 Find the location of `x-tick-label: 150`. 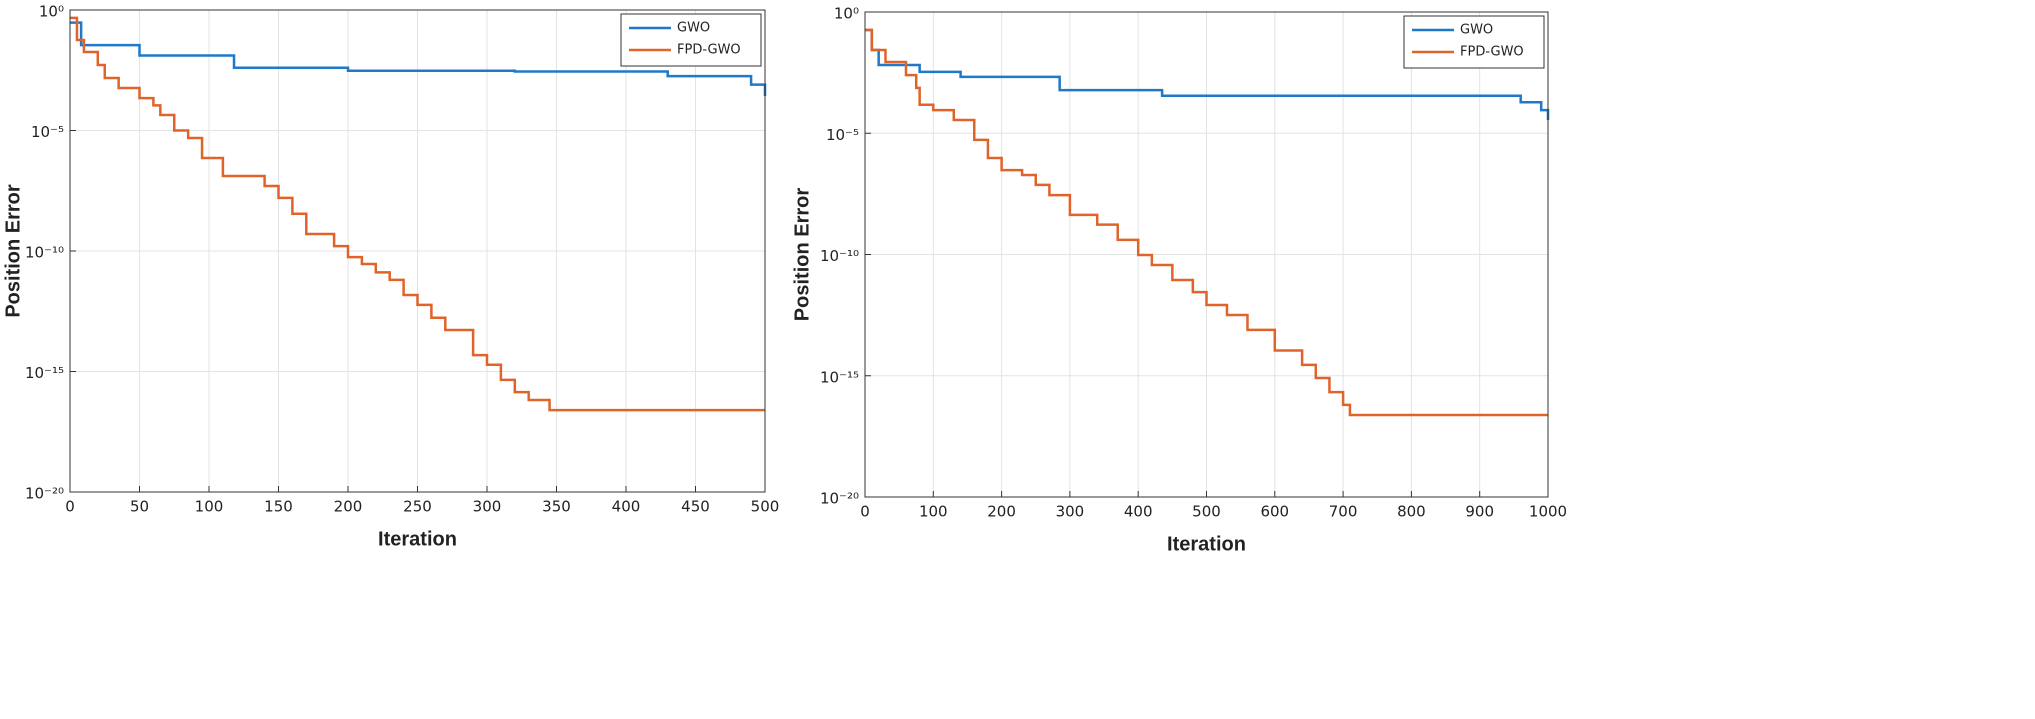

x-tick-label: 150 is located at coordinates (278, 507).